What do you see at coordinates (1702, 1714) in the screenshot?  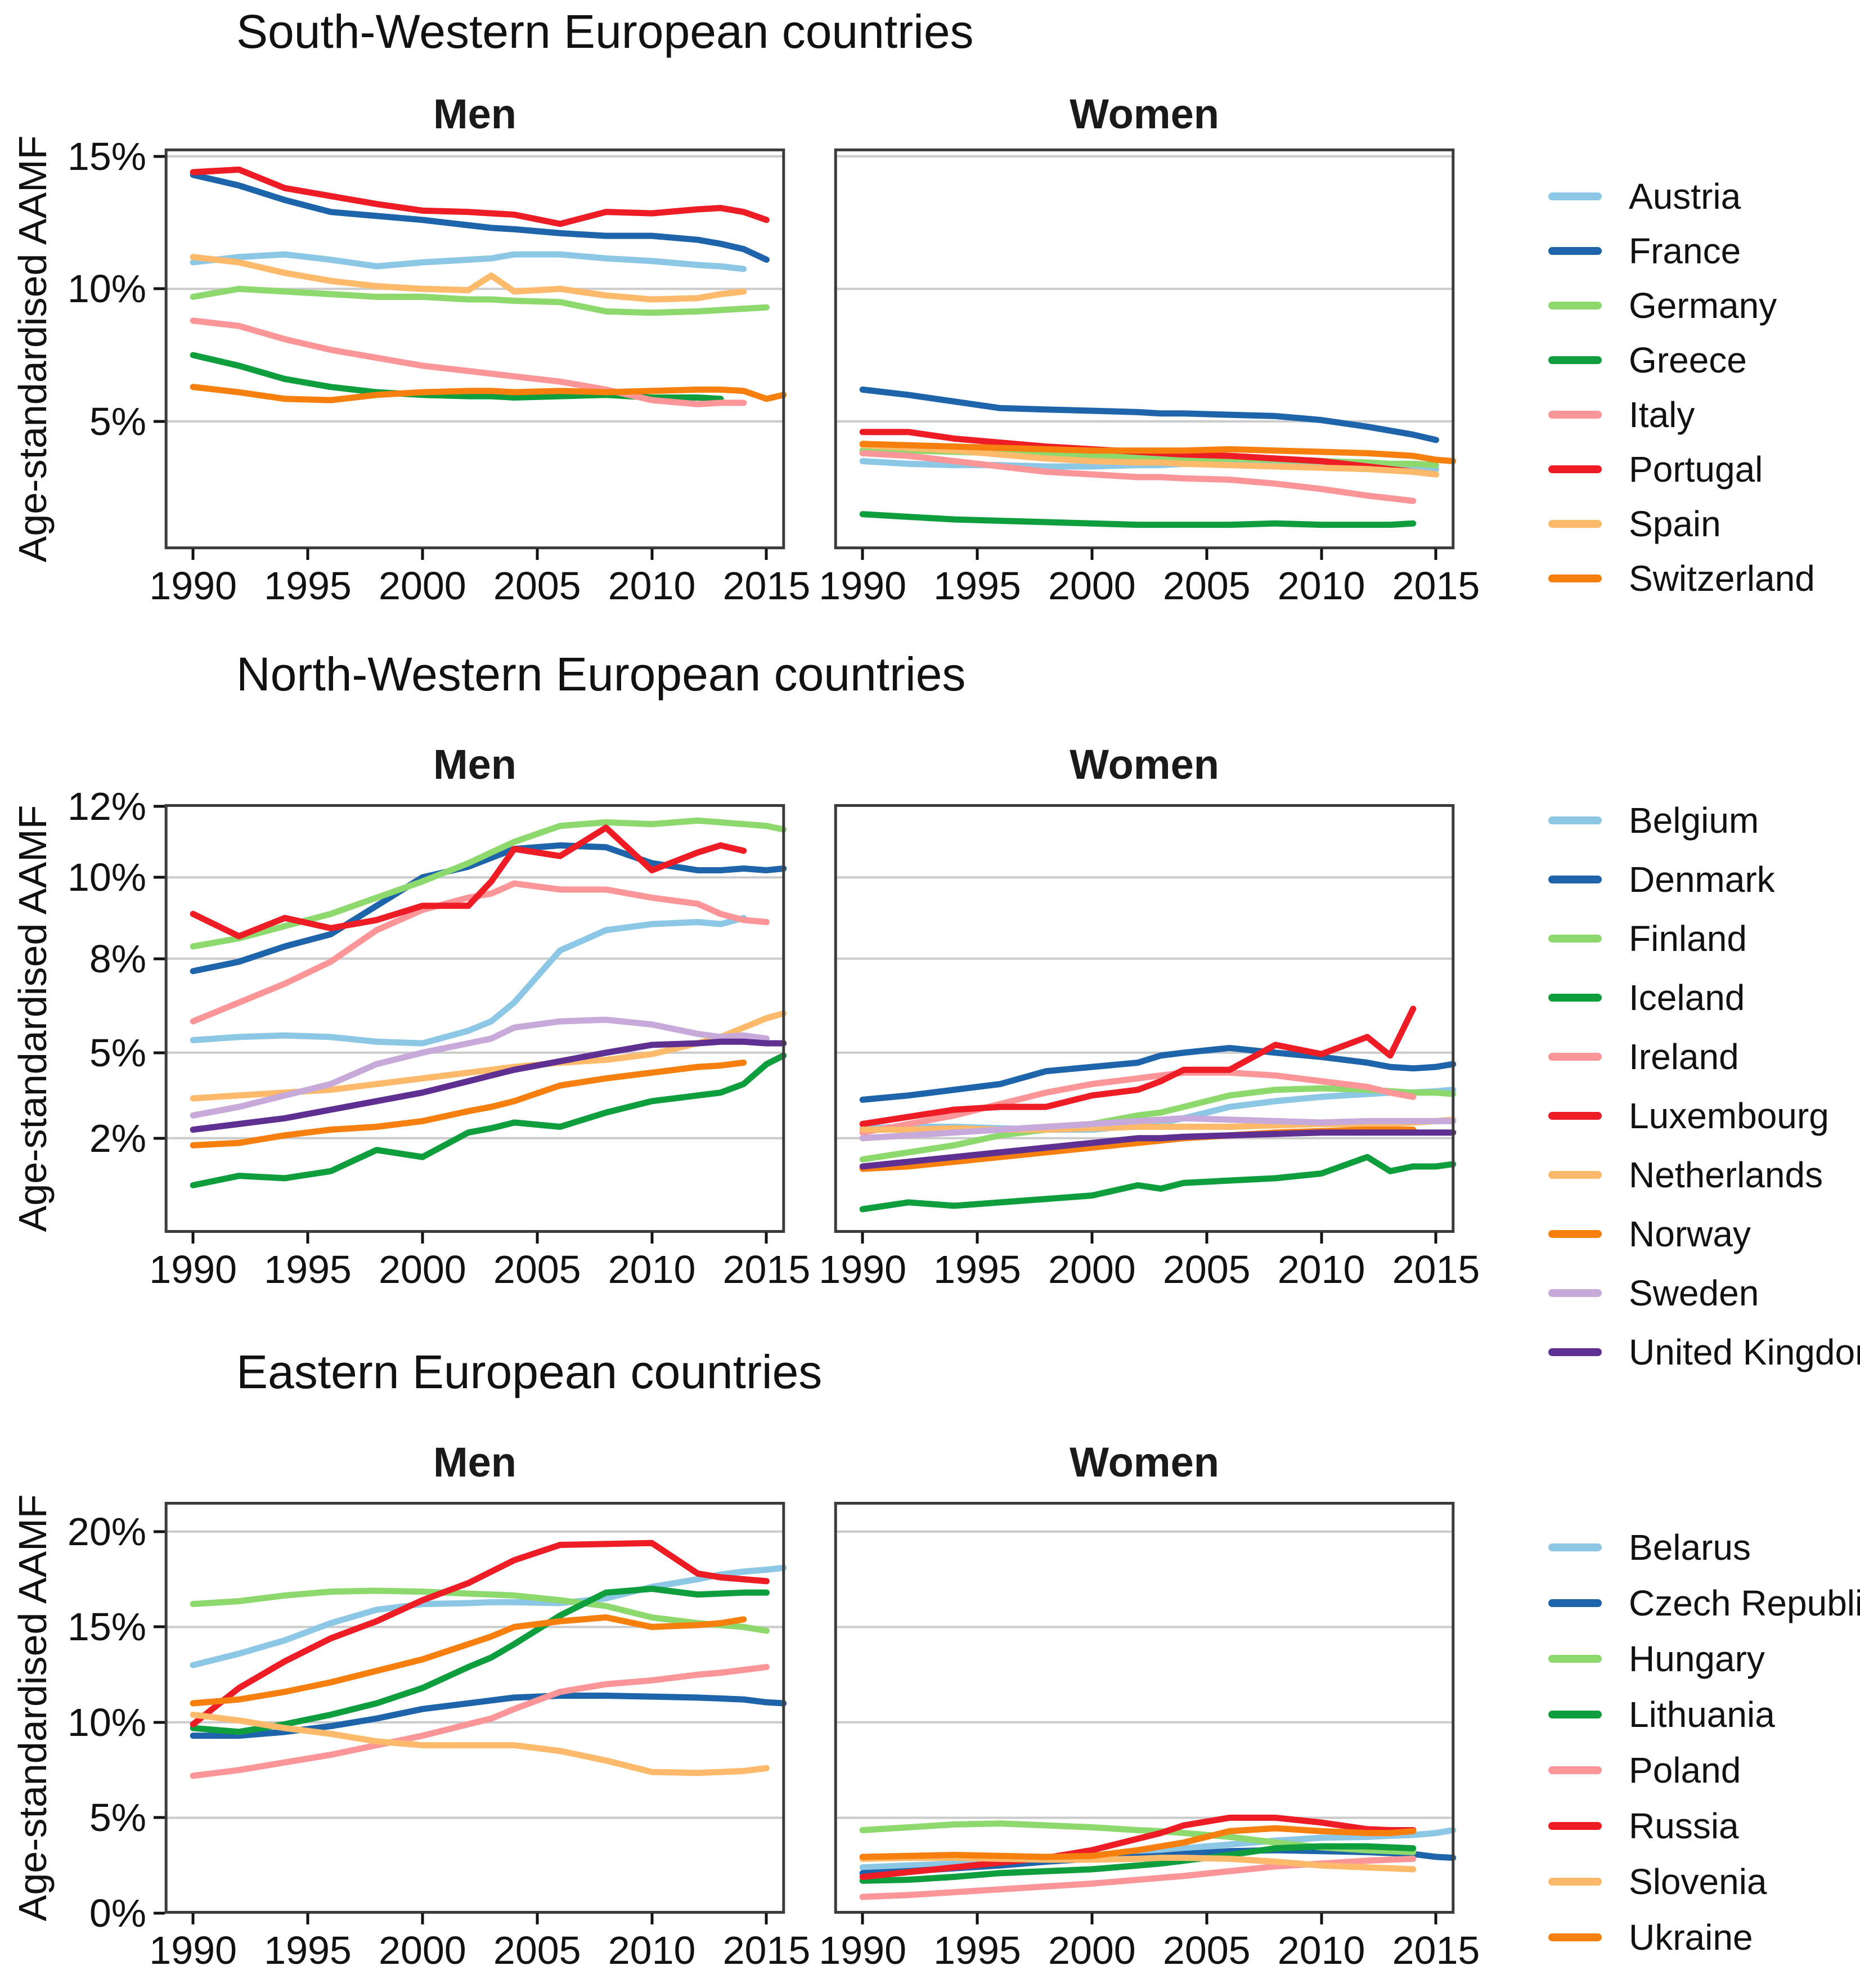 I see `legend-label: Lithuania` at bounding box center [1702, 1714].